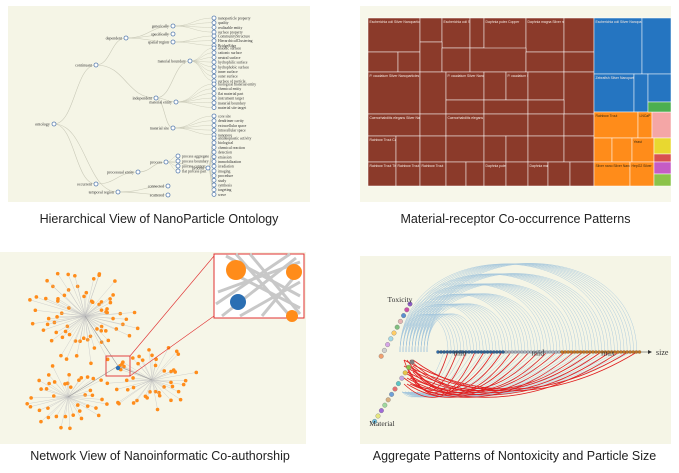 The width and height of the screenshot is (679, 473). I want to click on level2-label: dependent, so click(114, 38).